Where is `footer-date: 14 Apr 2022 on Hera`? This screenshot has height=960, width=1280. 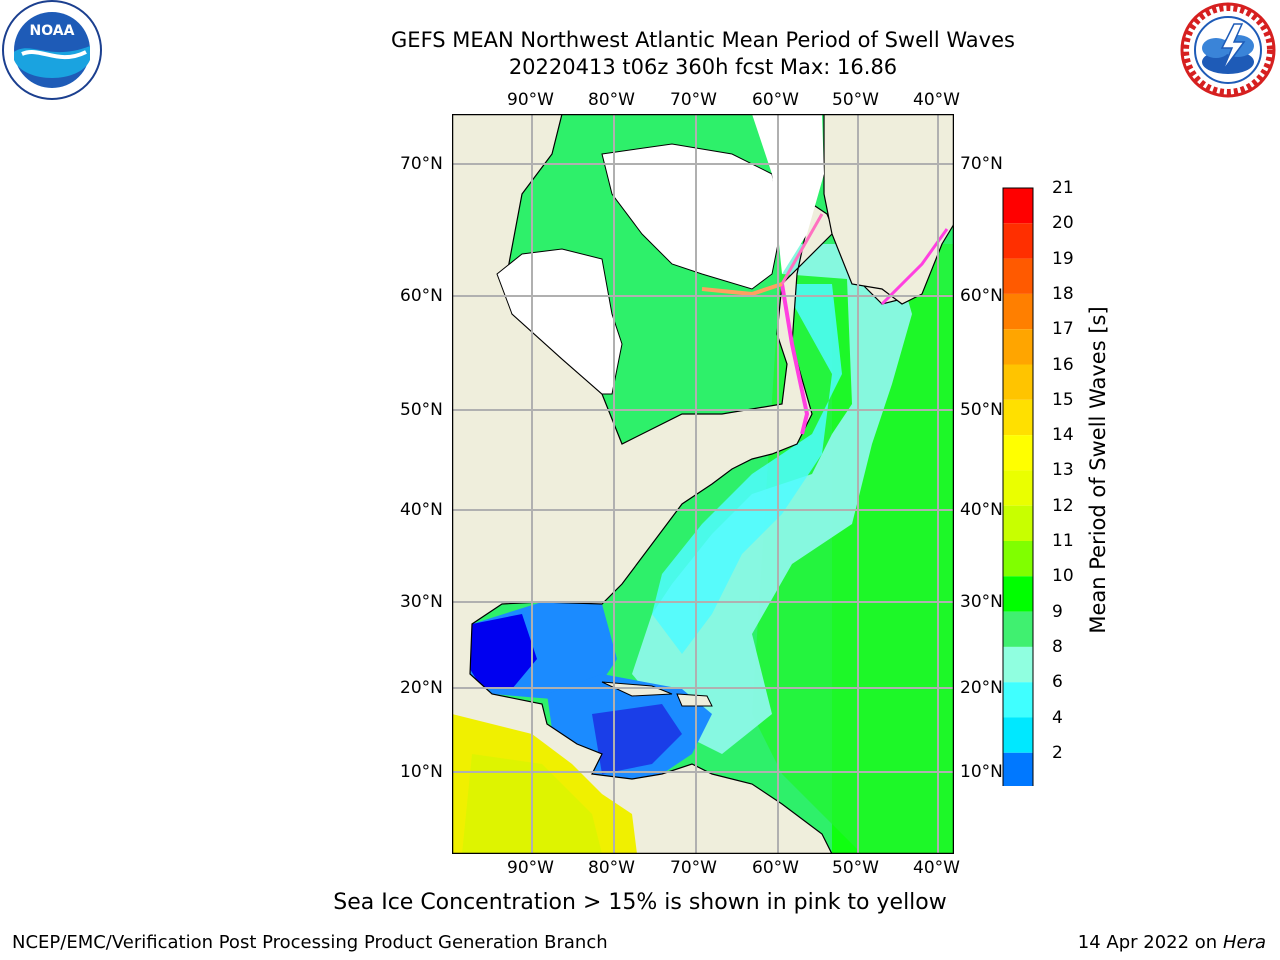 footer-date: 14 Apr 2022 on Hera is located at coordinates (1172, 942).